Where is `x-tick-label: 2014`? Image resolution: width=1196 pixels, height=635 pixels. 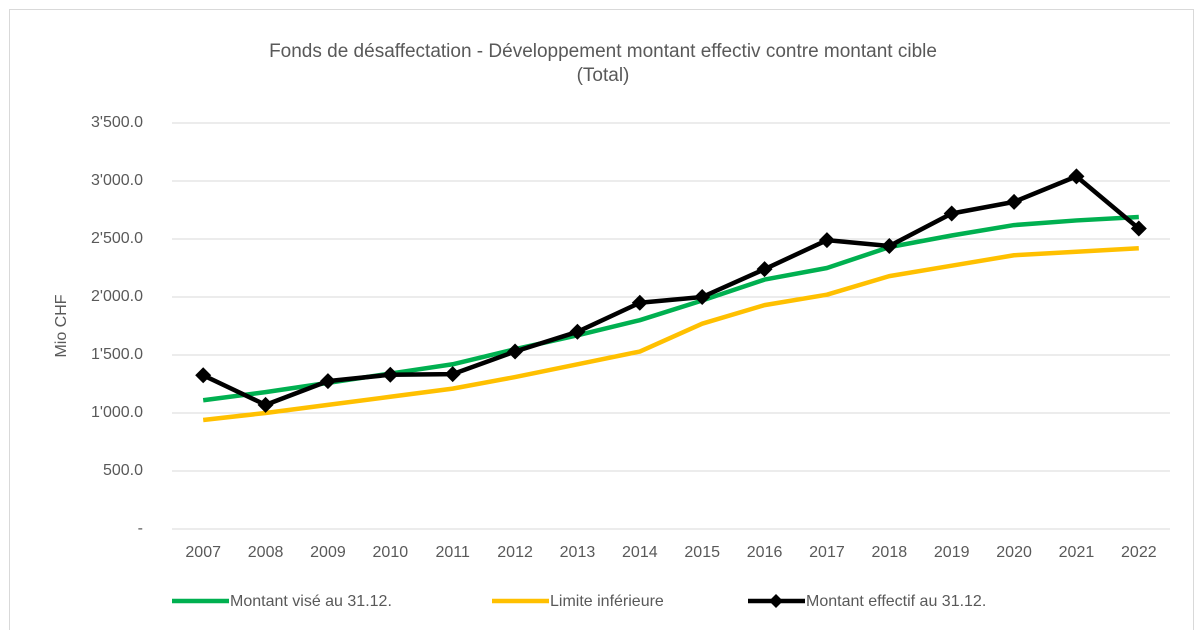 x-tick-label: 2014 is located at coordinates (640, 552).